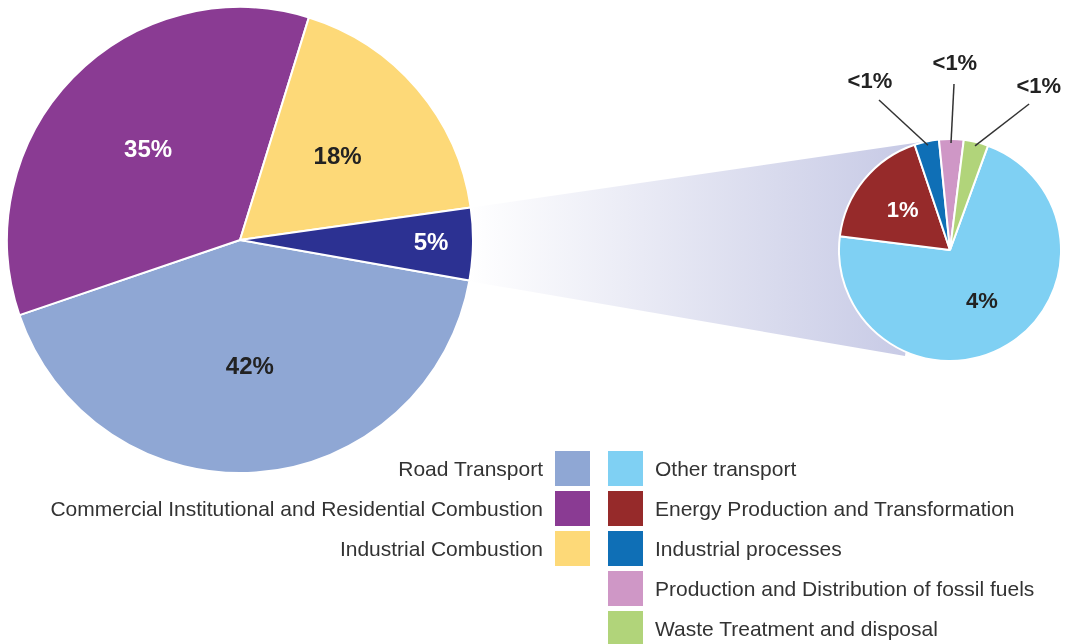 This screenshot has height=644, width=1075. What do you see at coordinates (845, 588) in the screenshot?
I see `legend-label: Production and Distribution of fossil fuels` at bounding box center [845, 588].